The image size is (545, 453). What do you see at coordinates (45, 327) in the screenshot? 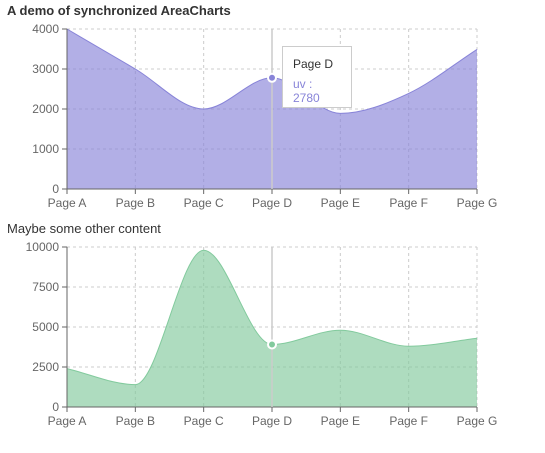
I see `y-tick-label: 5000` at bounding box center [45, 327].